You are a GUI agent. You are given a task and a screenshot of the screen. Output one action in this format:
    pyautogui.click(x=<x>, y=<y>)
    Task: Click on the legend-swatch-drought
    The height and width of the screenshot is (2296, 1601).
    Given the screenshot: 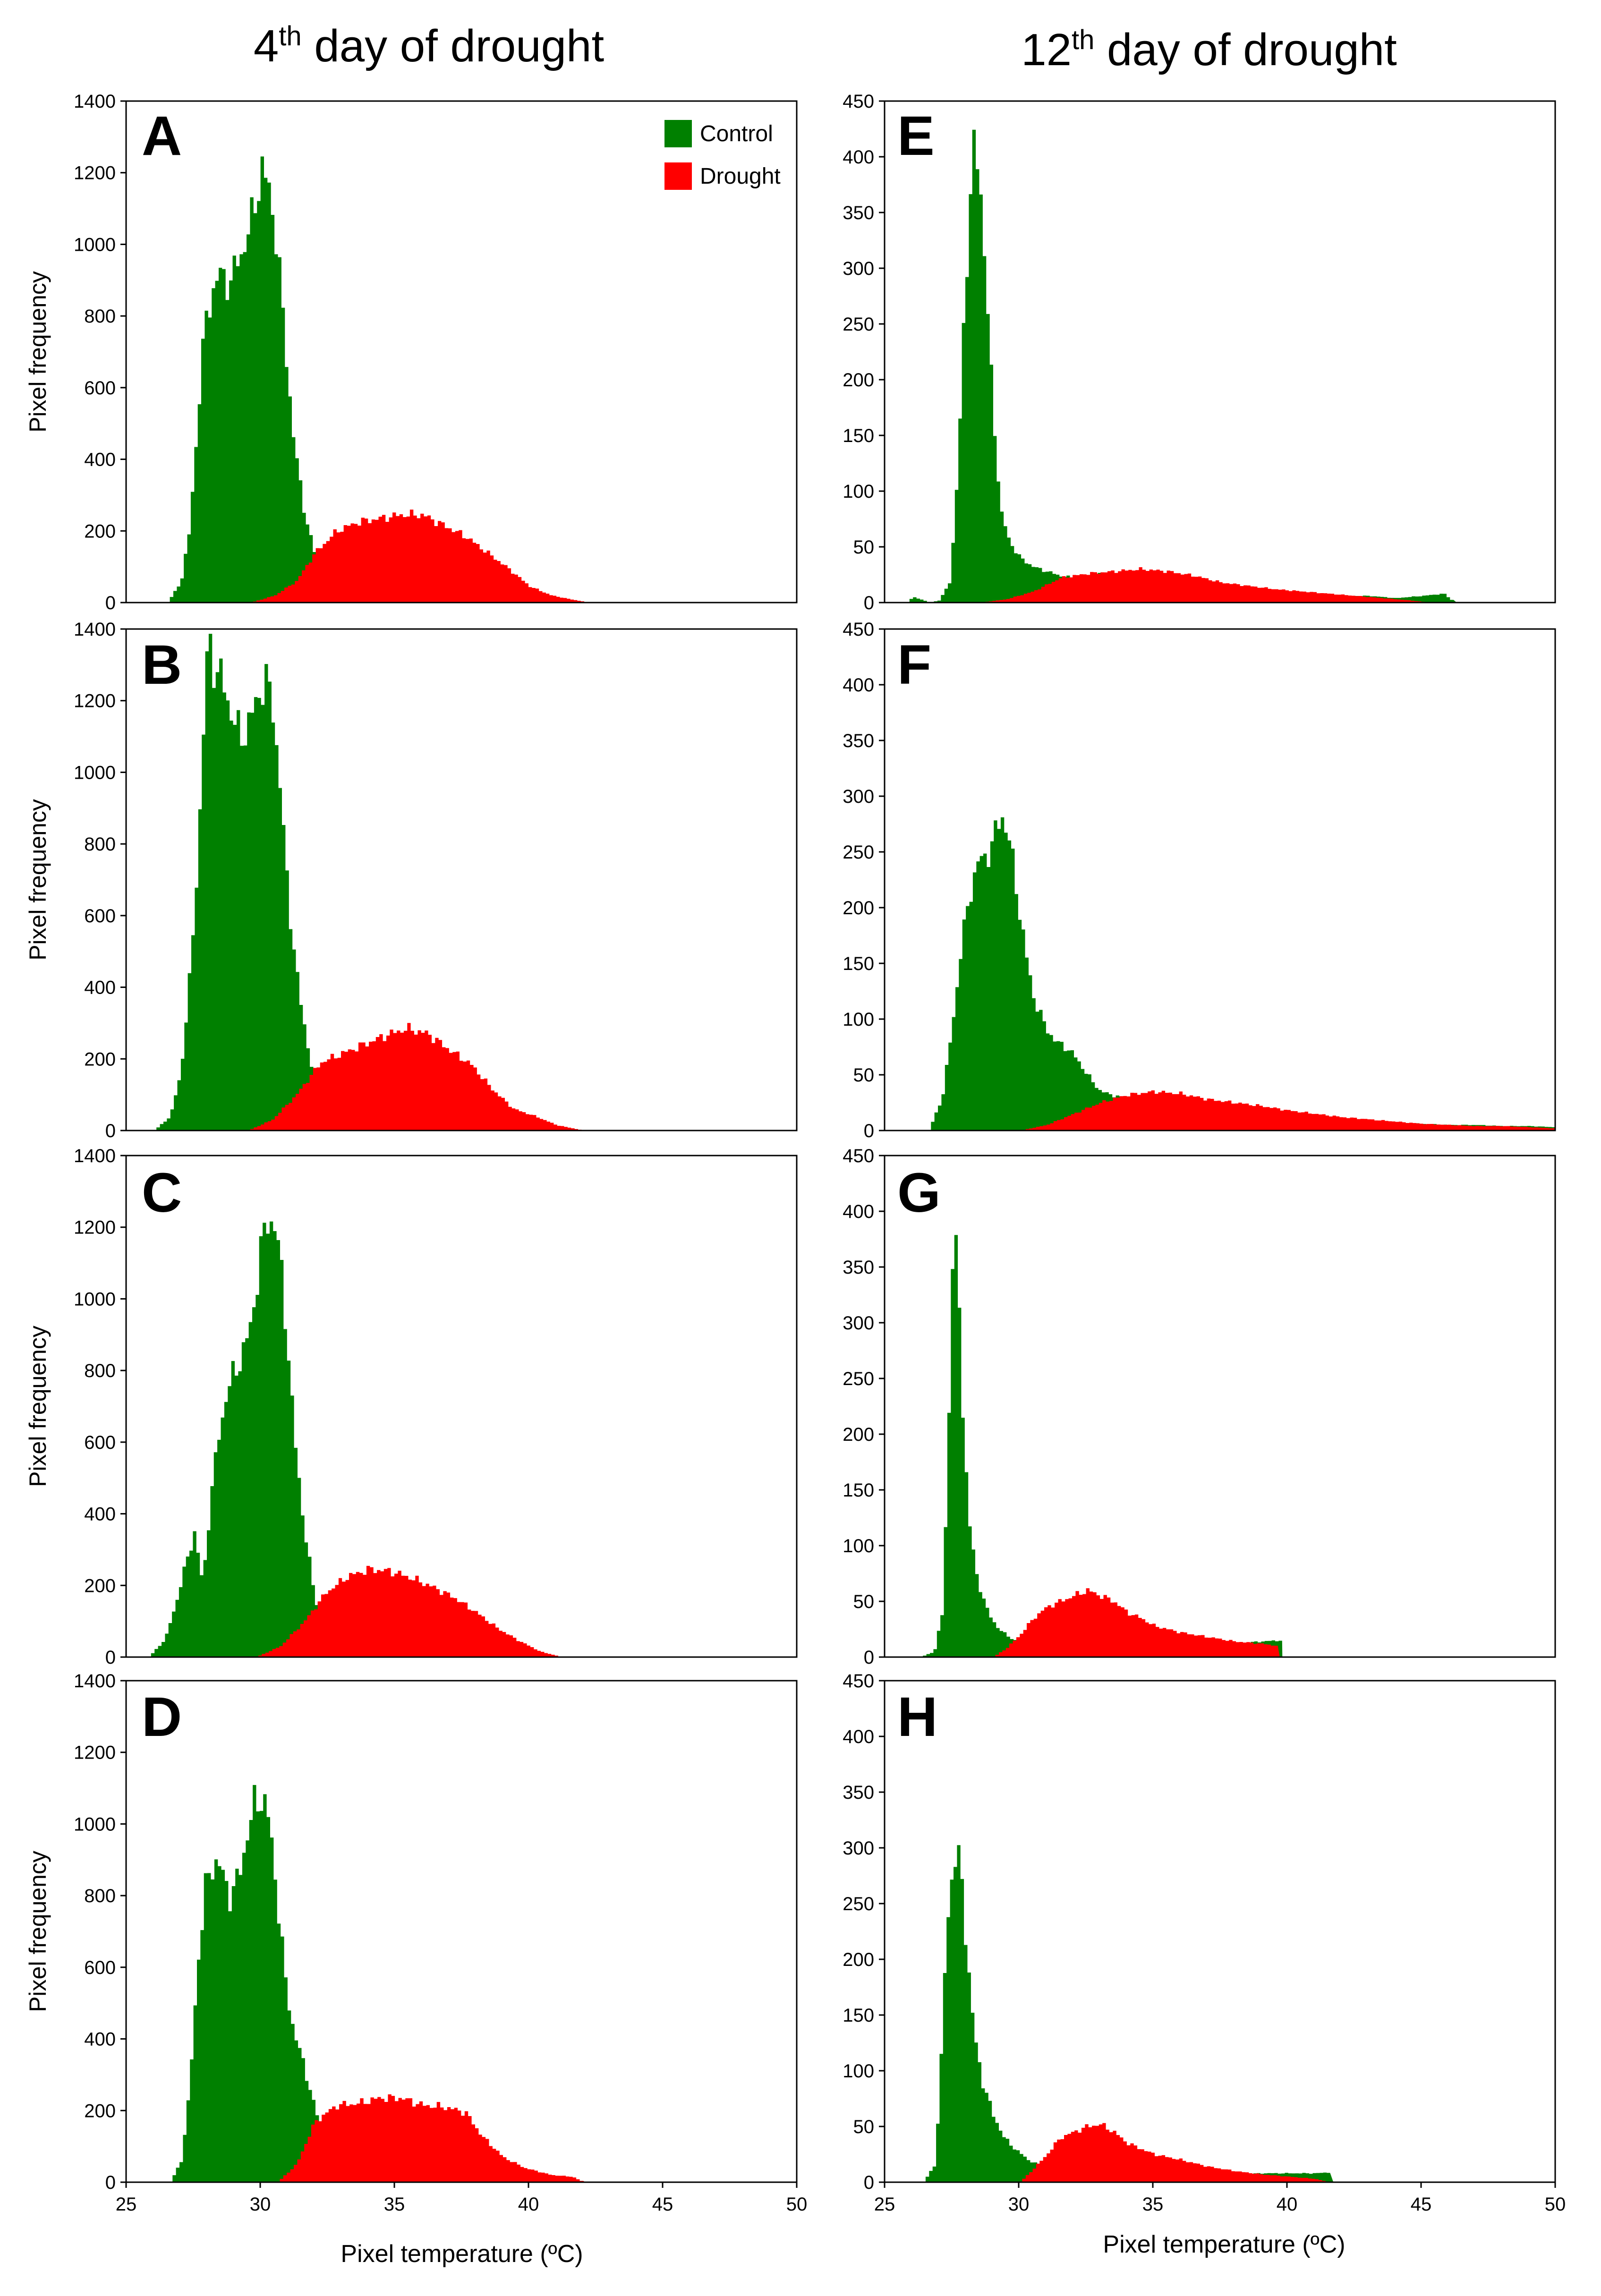 What is the action you would take?
    pyautogui.click(x=678, y=176)
    